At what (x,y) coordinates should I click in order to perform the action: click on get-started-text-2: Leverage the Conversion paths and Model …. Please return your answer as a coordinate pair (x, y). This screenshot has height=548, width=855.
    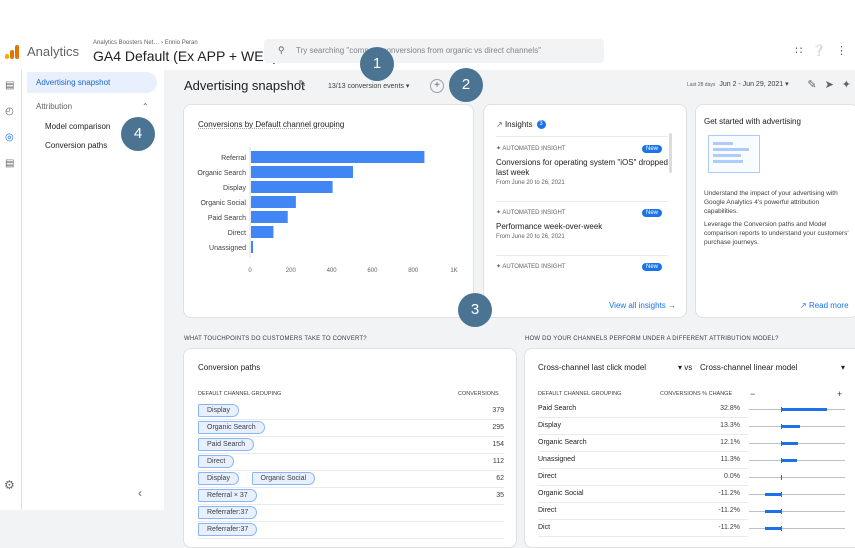
    Looking at the image, I should click on (776, 233).